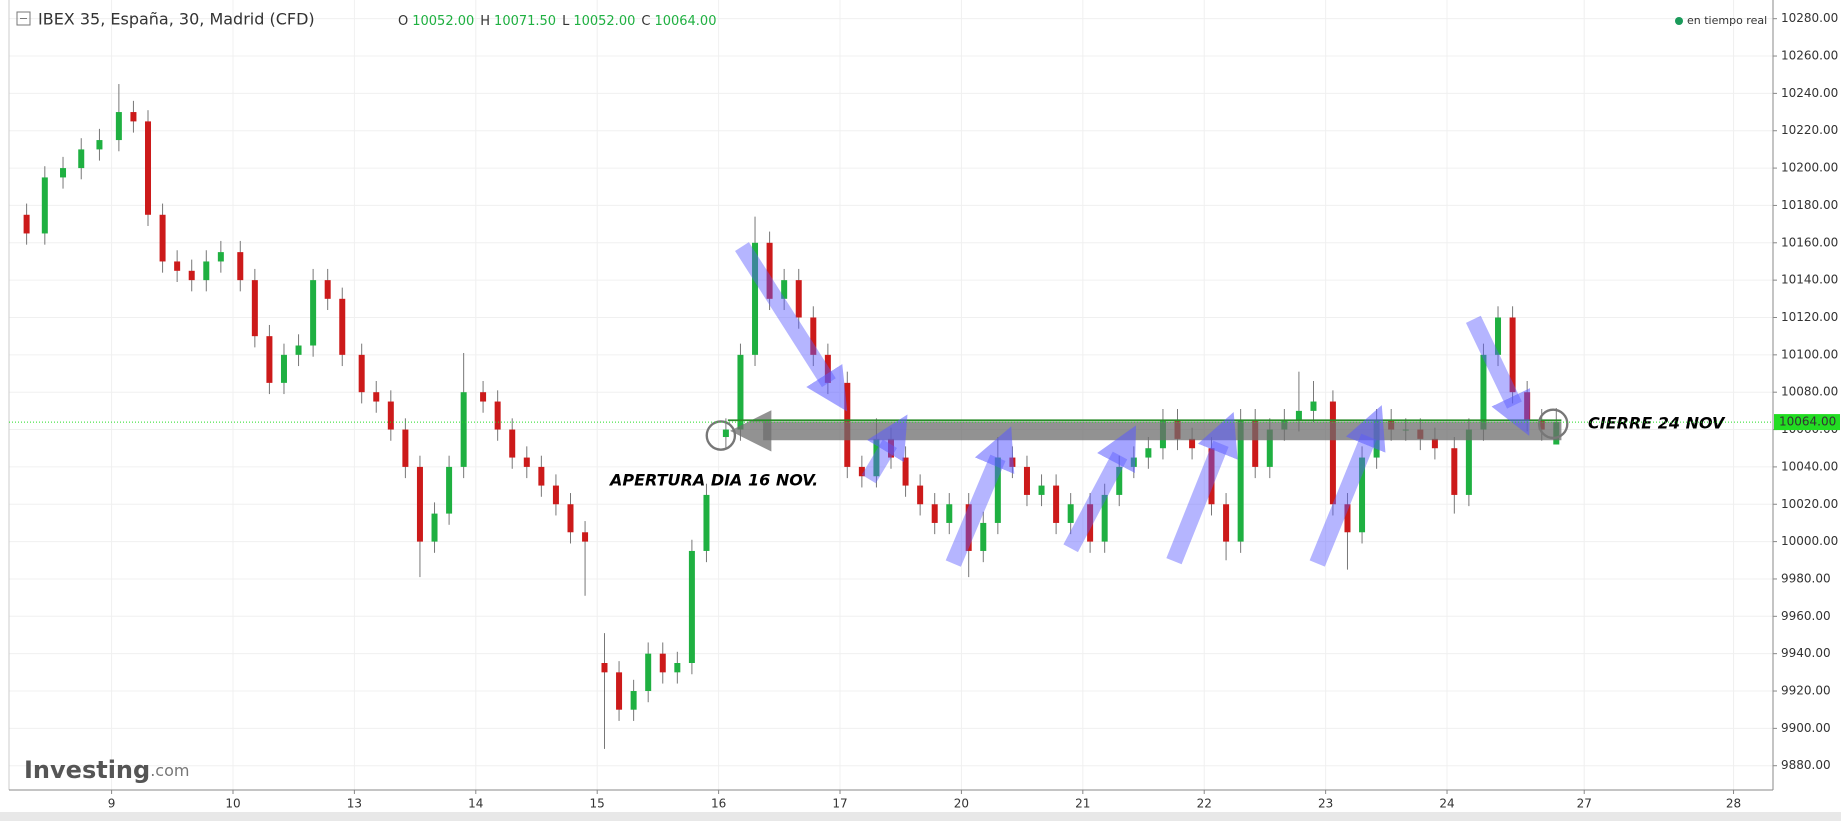 The height and width of the screenshot is (821, 1841). What do you see at coordinates (1657, 423) in the screenshot?
I see `annotation: CIERRE 24 NOV` at bounding box center [1657, 423].